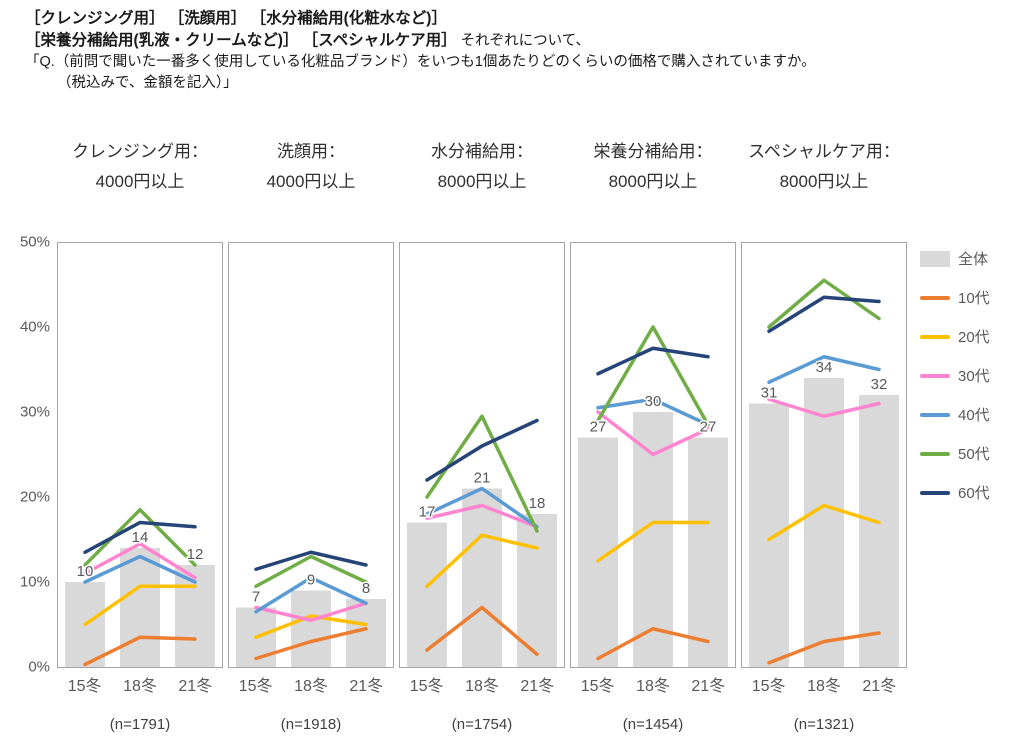 This screenshot has height=754, width=1017. I want to click on panel-plot-area: 27 30 27, so click(653, 455).